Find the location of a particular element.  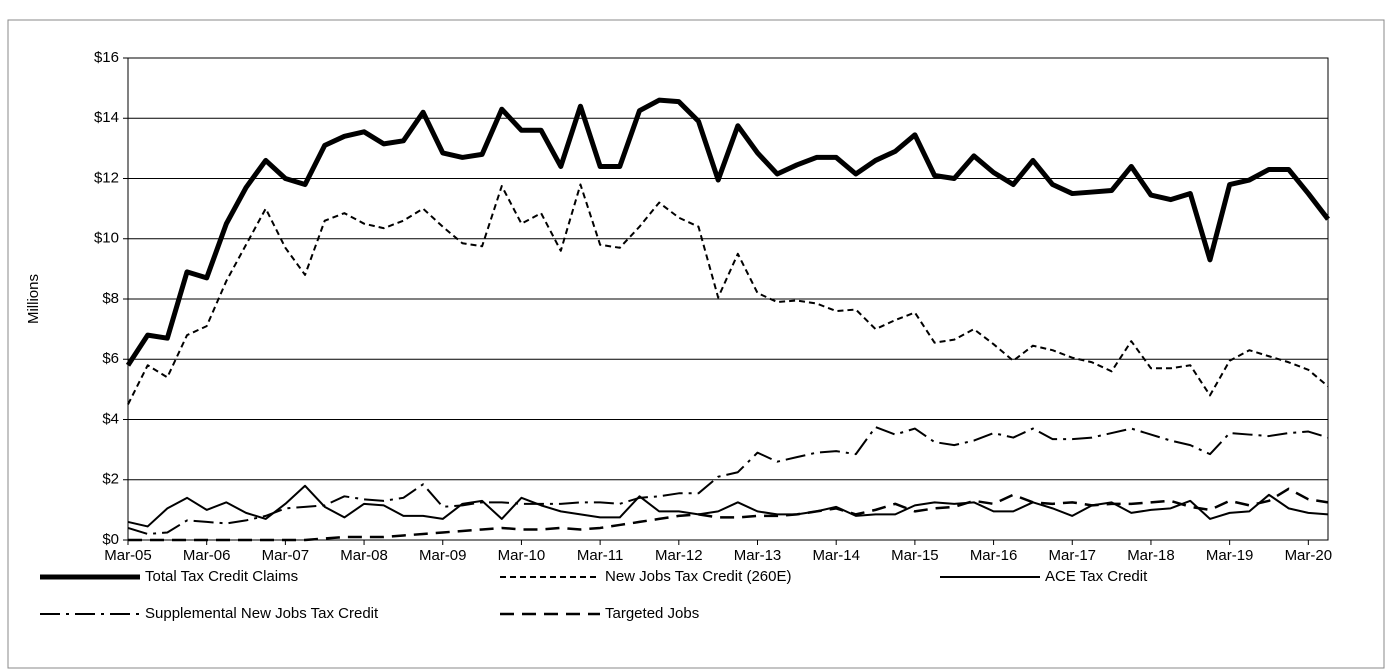

x-tick-label: Mar-13 is located at coordinates (758, 555).